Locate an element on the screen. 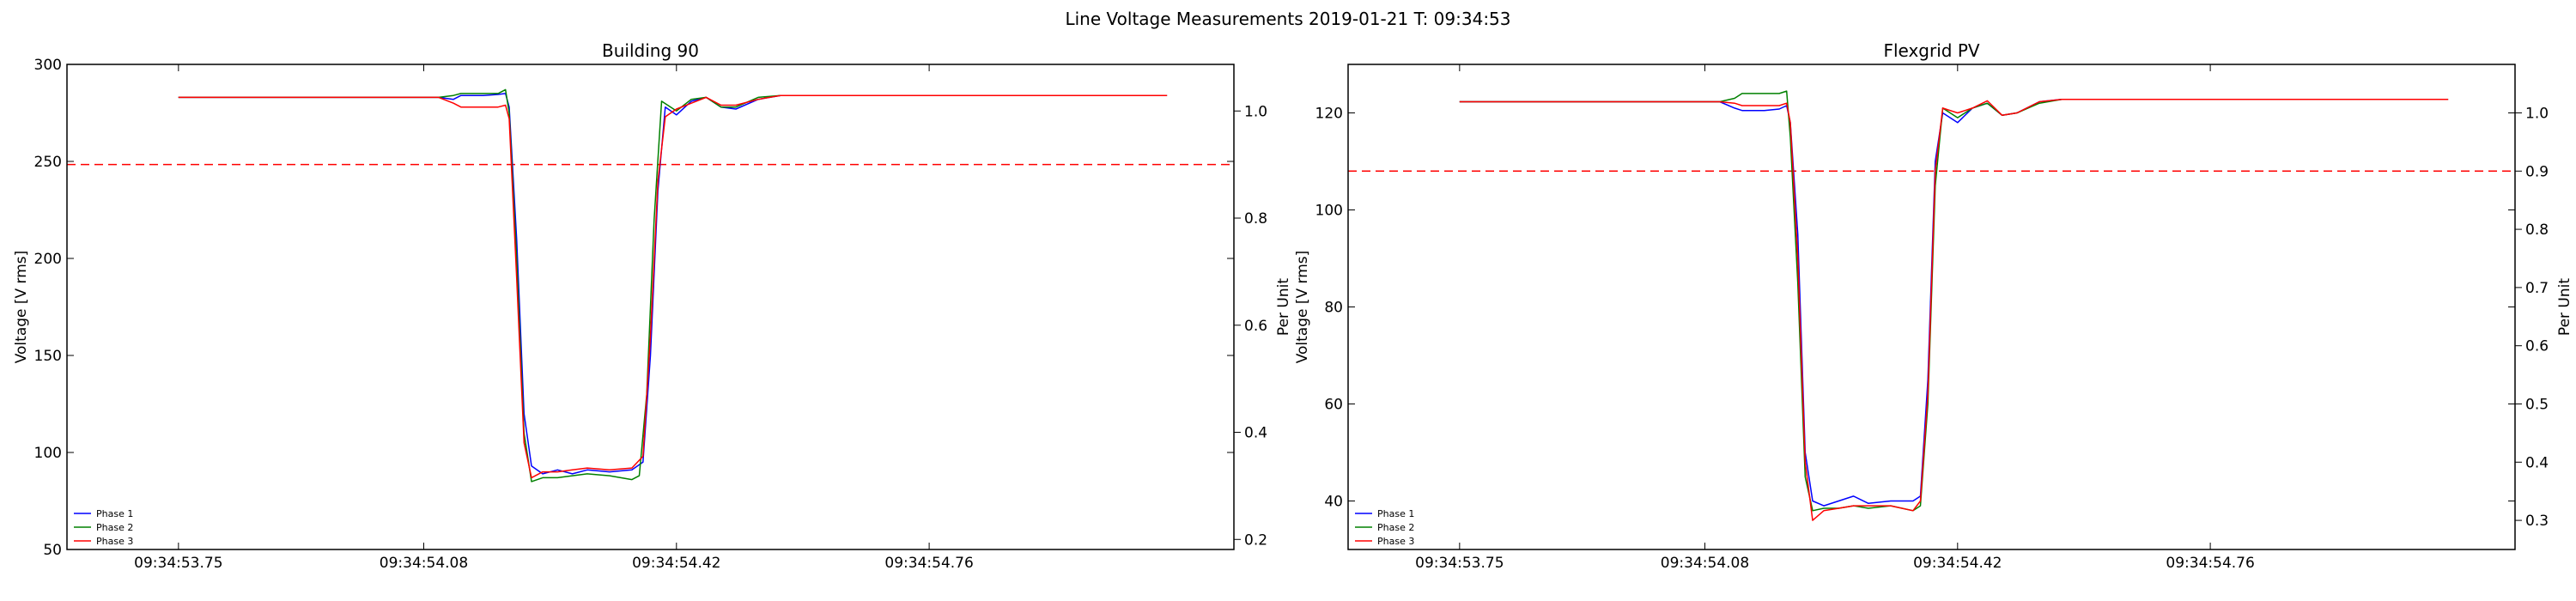 The image size is (2576, 601). y-tick-label: 150 is located at coordinates (48, 356).